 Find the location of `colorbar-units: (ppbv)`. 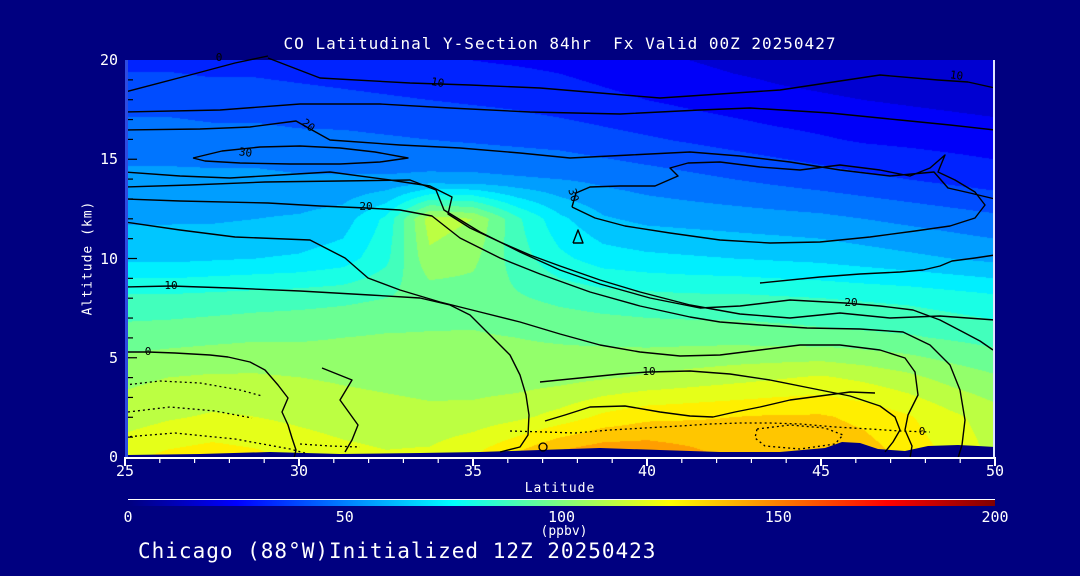

colorbar-units: (ppbv) is located at coordinates (564, 531).